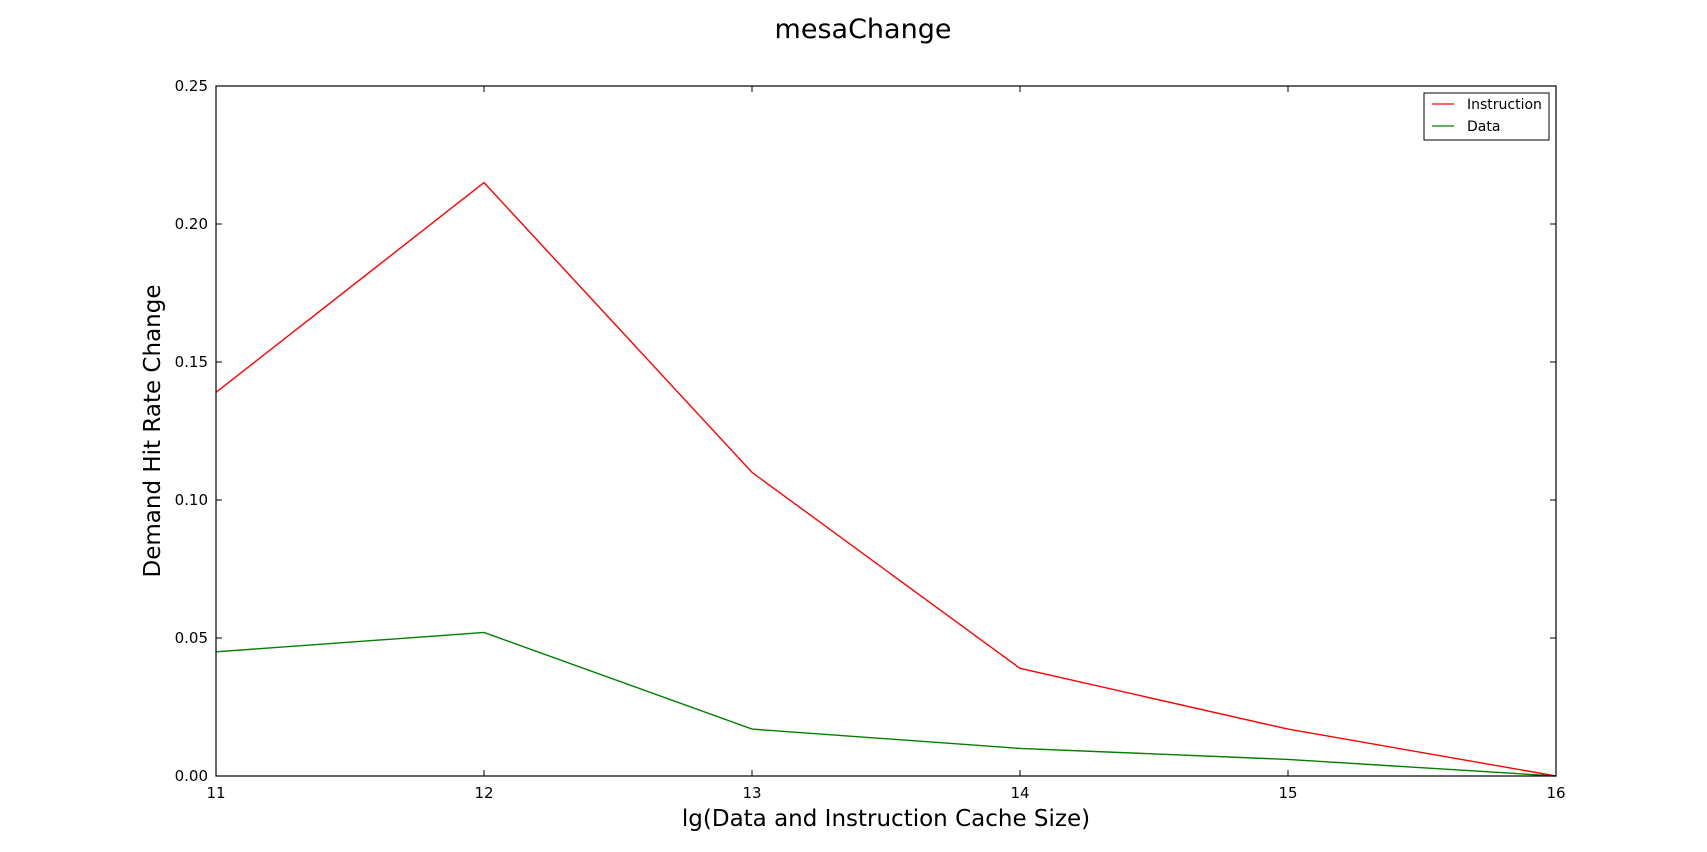 Image resolution: width=1707 pixels, height=852 pixels. I want to click on x-tick-label: 11, so click(215, 793).